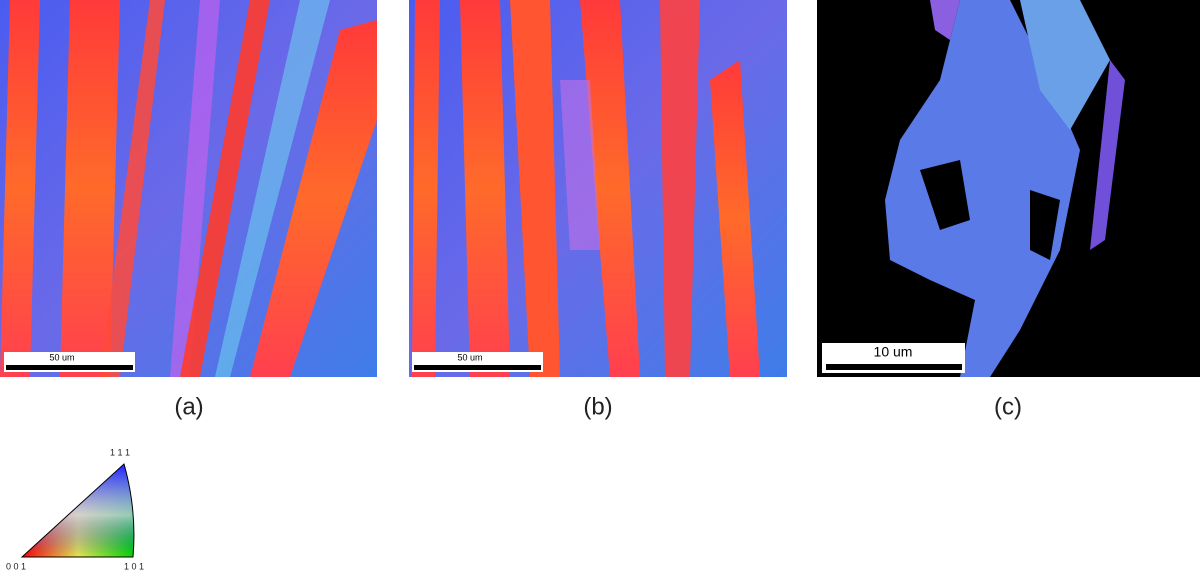 The image size is (1200, 579). Describe the element at coordinates (597, 406) in the screenshot. I see `panel-label: (b)` at that location.